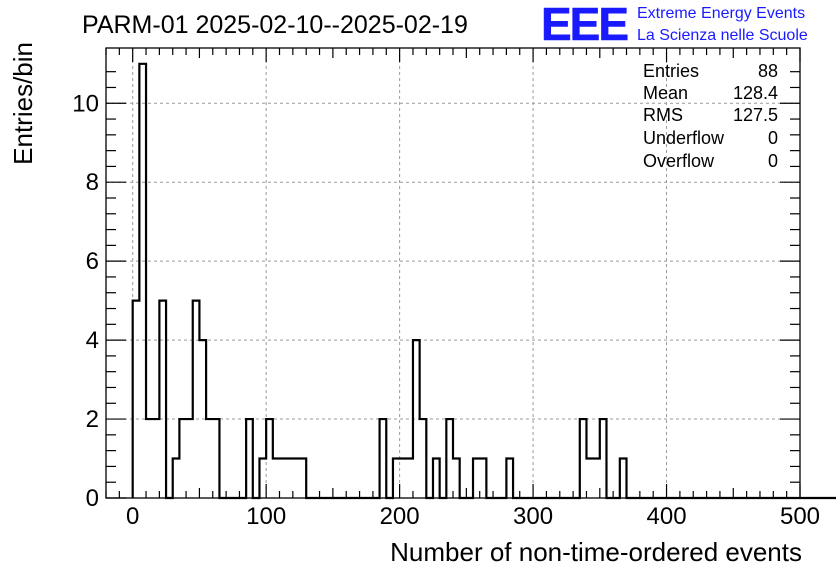 The height and width of the screenshot is (572, 836). Describe the element at coordinates (800, 516) in the screenshot. I see `x-tick-label: 500` at that location.